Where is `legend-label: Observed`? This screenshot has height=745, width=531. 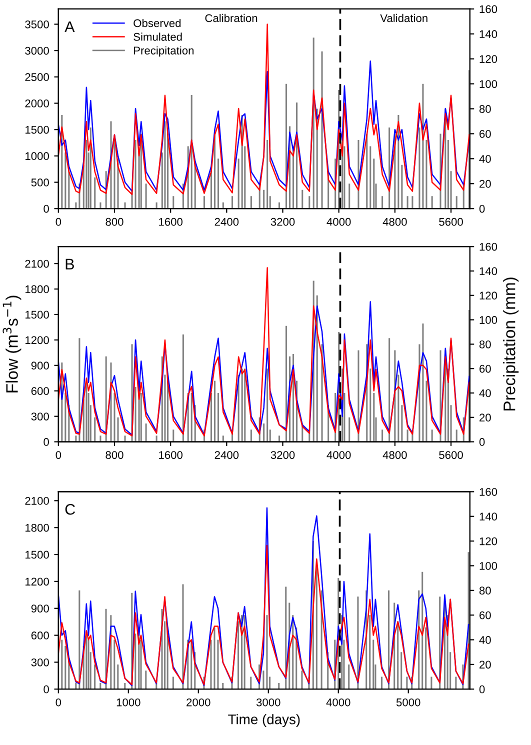 legend-label: Observed is located at coordinates (157, 23).